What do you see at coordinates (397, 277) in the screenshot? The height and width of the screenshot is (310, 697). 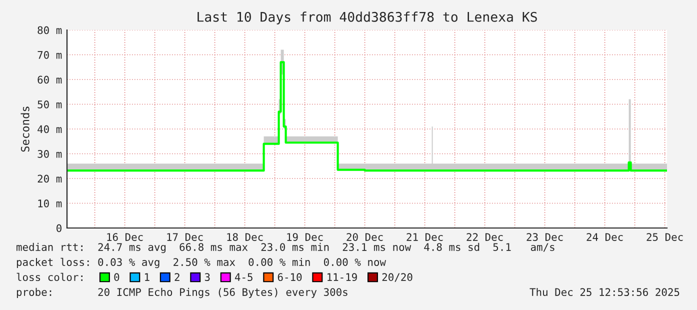 I see `legend-label: 20/20` at bounding box center [397, 277].